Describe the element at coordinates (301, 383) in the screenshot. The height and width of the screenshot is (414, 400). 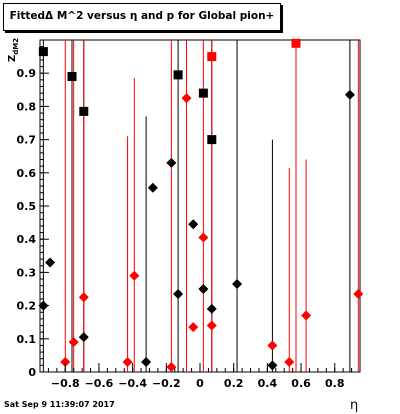
I see `x-tick-label: 0.6` at that location.